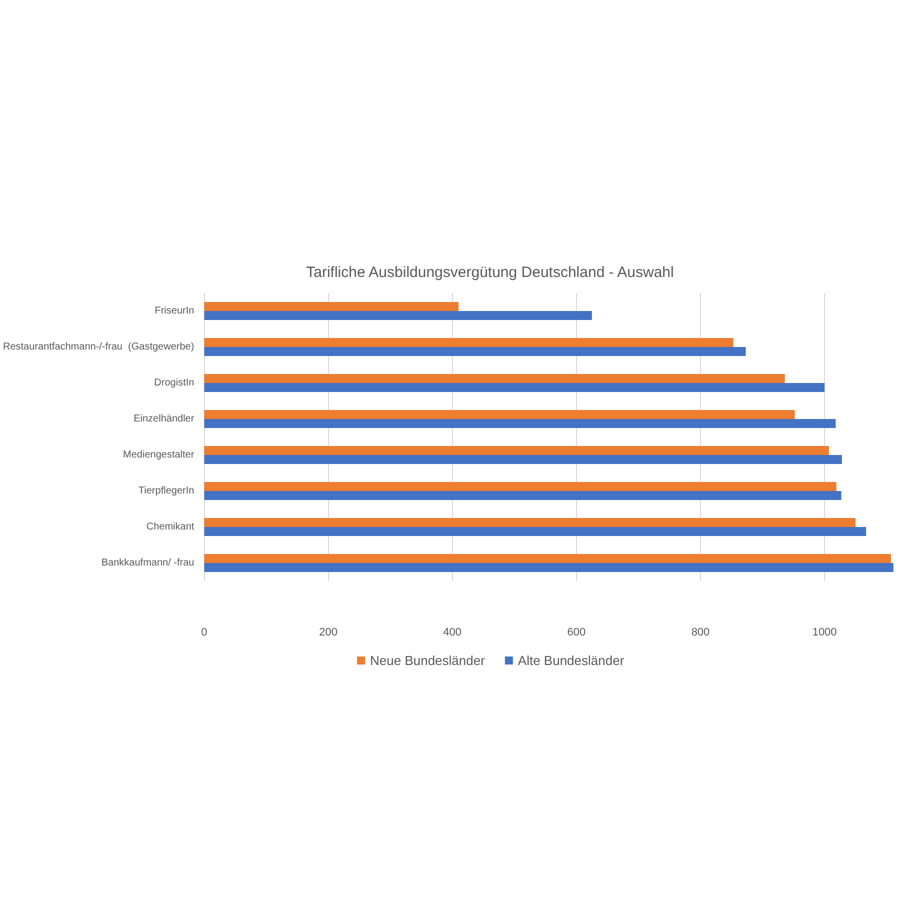  What do you see at coordinates (571, 660) in the screenshot?
I see `legend-label: Alte Bundesländer` at bounding box center [571, 660].